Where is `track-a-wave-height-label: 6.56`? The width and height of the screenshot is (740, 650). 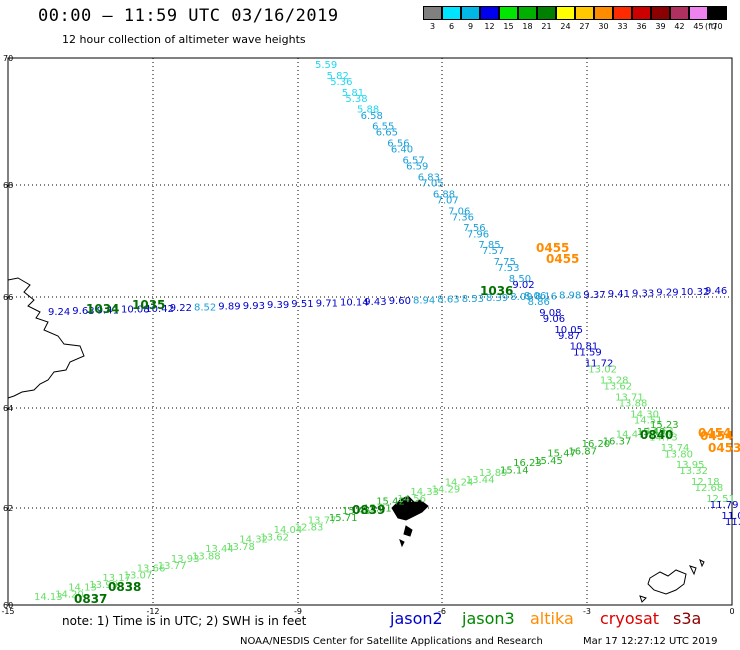 track-a-wave-height-label: 6.56 is located at coordinates (398, 144).